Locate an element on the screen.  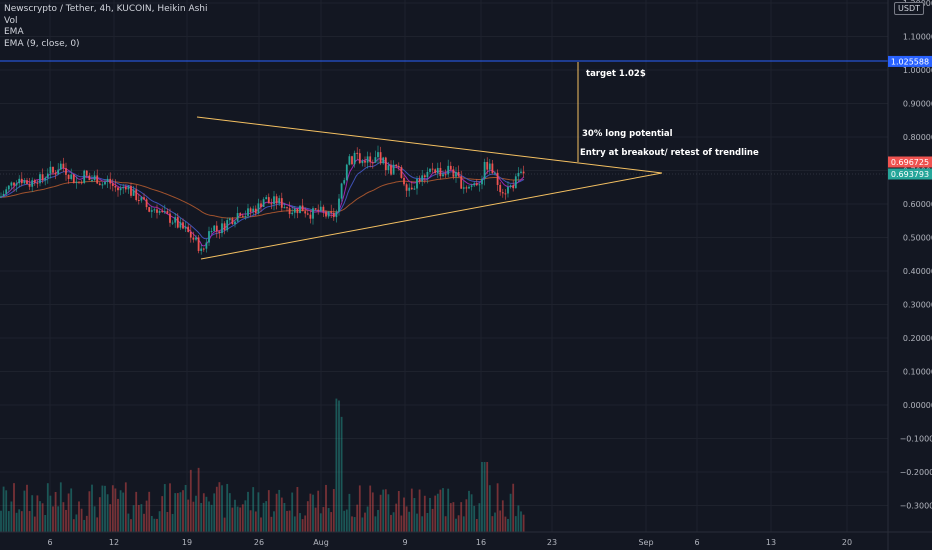
legend-ema9: EMA (9, close, 0) is located at coordinates (42, 43).